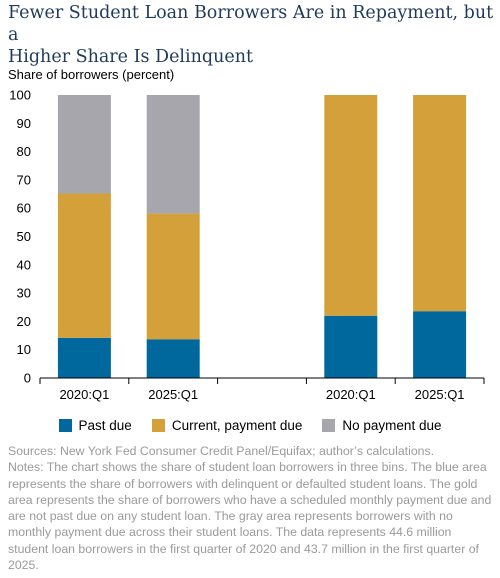  Describe the element at coordinates (24, 151) in the screenshot. I see `y-tick-label: 80` at that location.